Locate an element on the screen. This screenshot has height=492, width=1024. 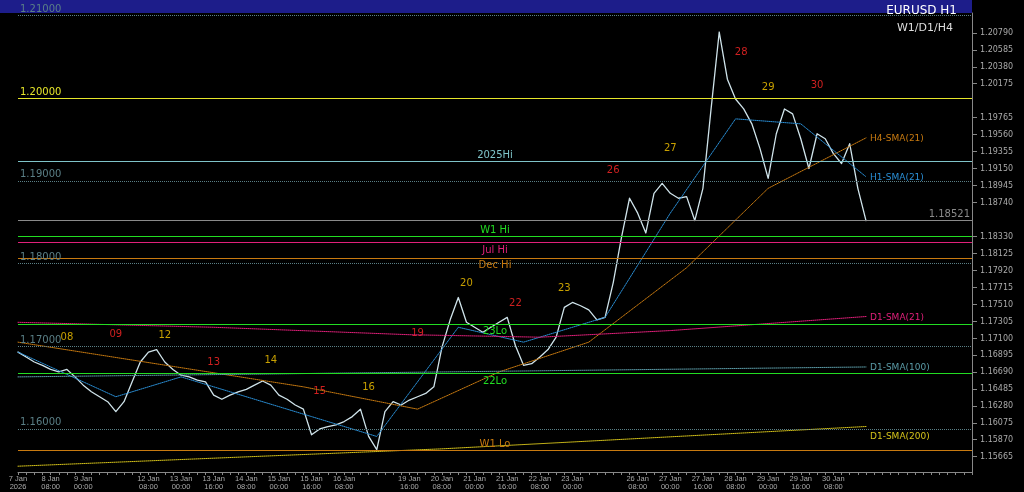
y-tick-label: 1.19765 is located at coordinates (997, 118).